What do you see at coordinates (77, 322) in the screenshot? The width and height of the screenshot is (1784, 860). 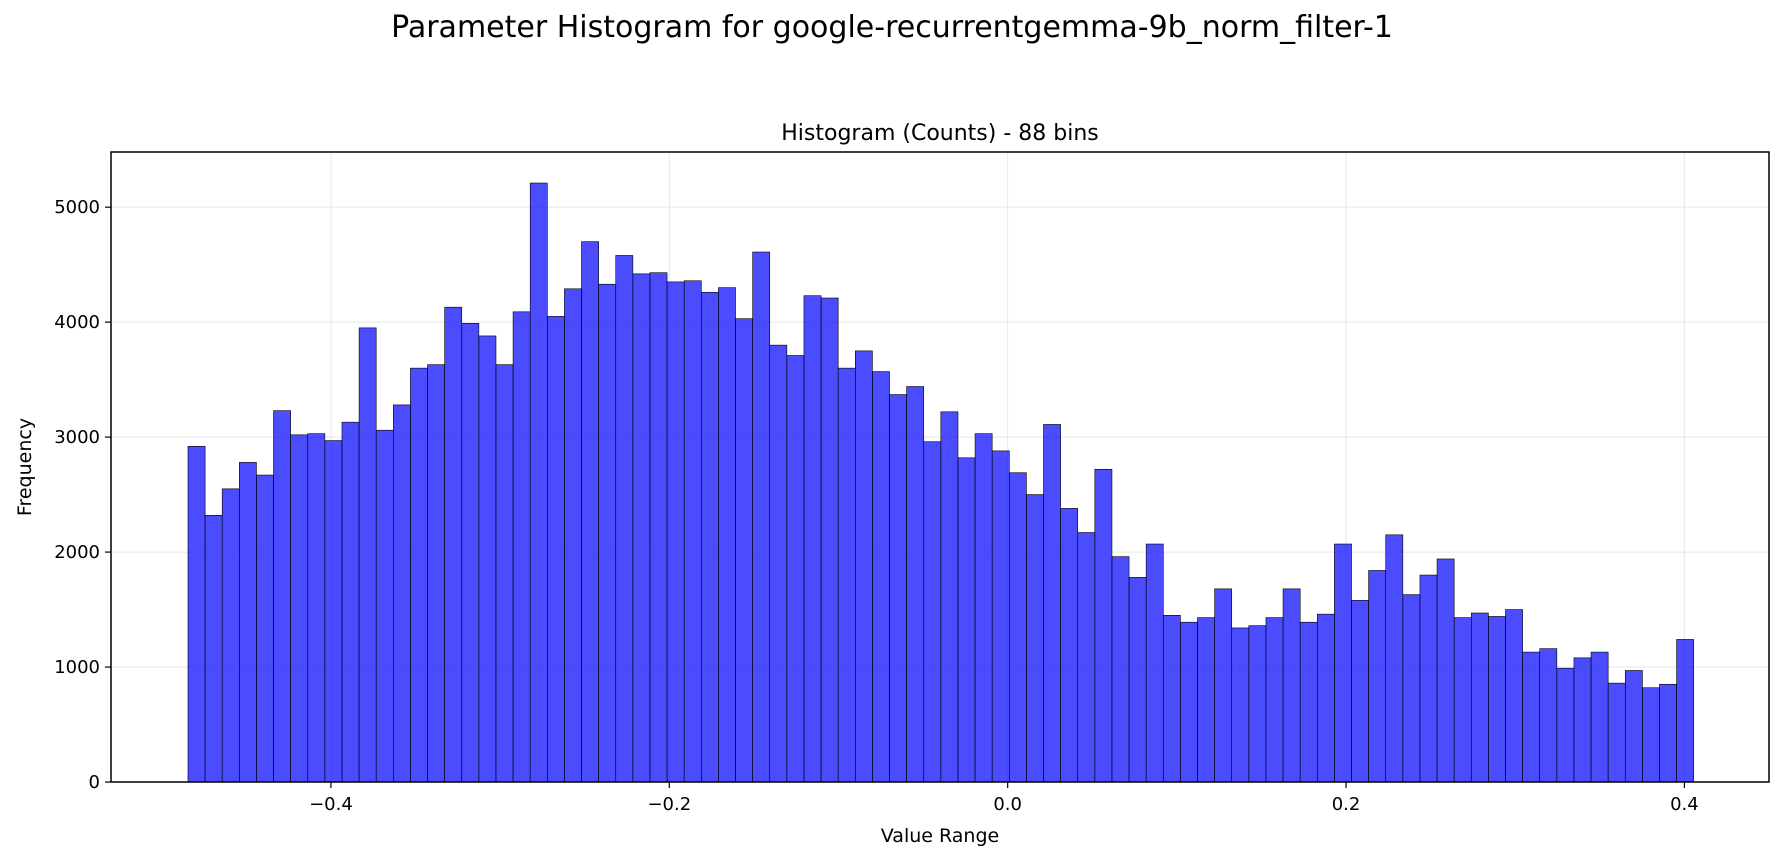 I see `y-tick-label: 4000` at bounding box center [77, 322].